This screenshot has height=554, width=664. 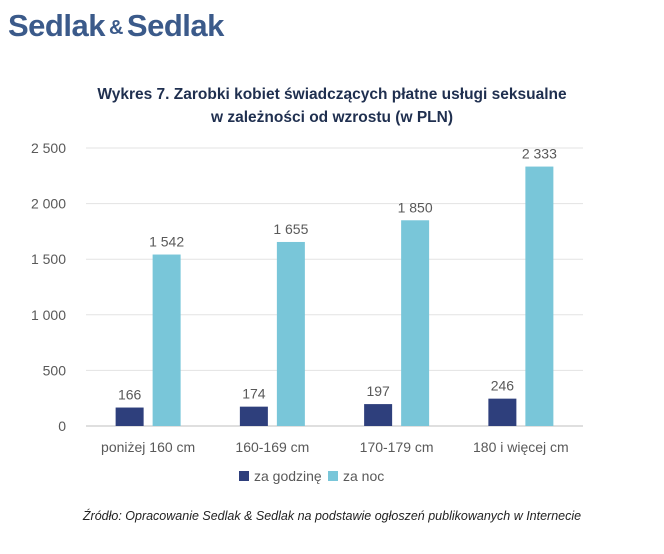 What do you see at coordinates (62, 426) in the screenshot?
I see `y-tick-label: 0` at bounding box center [62, 426].